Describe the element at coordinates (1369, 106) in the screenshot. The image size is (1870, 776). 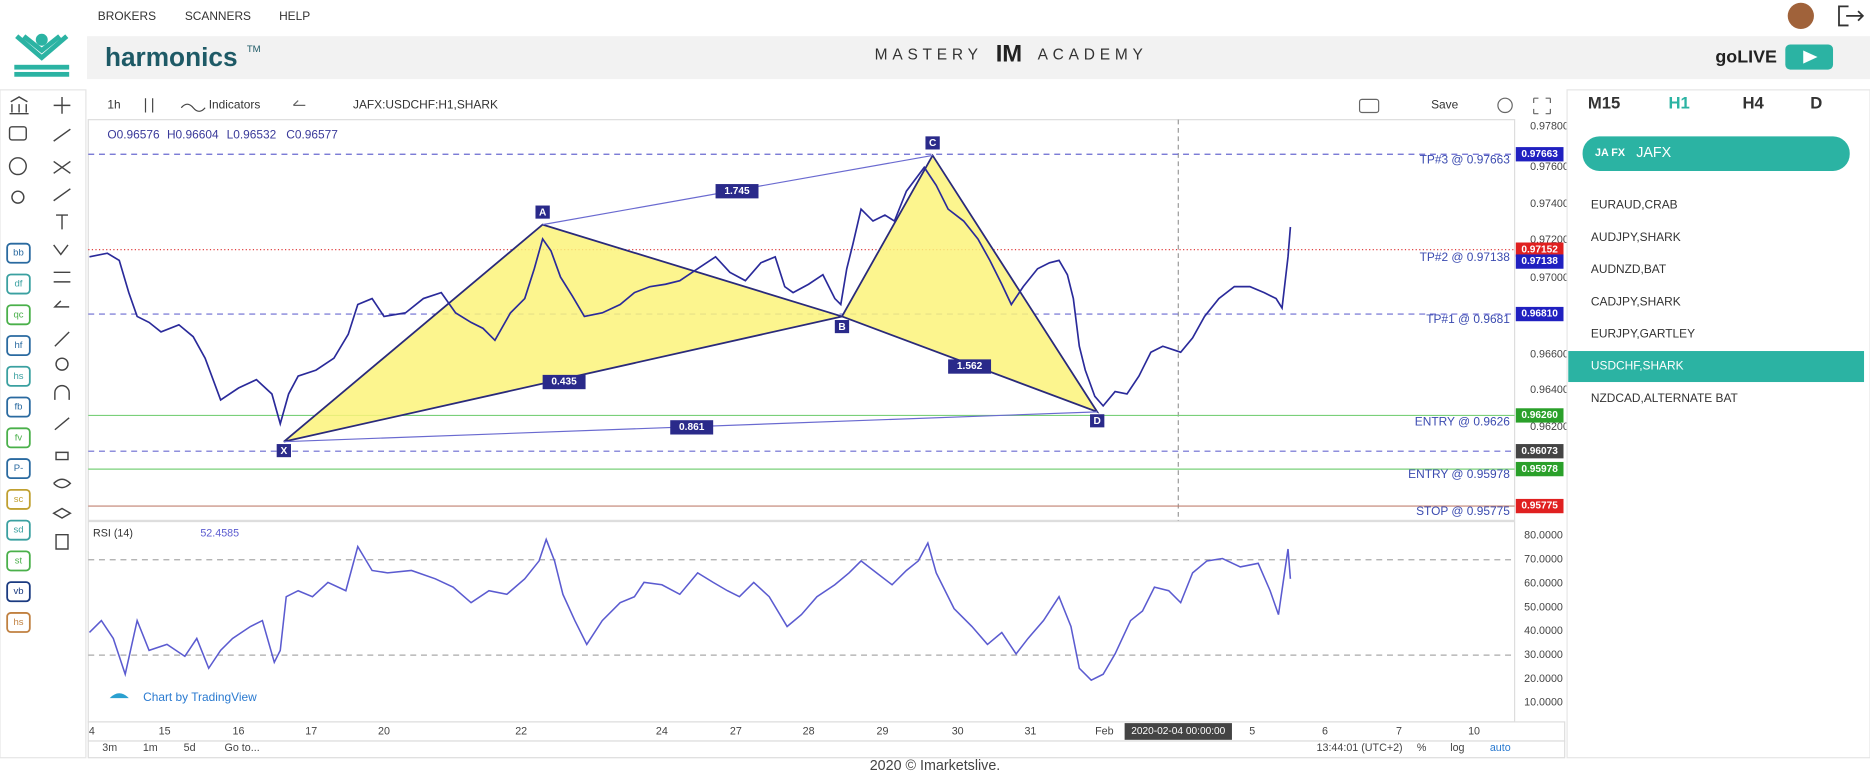
I see `camera` at that location.